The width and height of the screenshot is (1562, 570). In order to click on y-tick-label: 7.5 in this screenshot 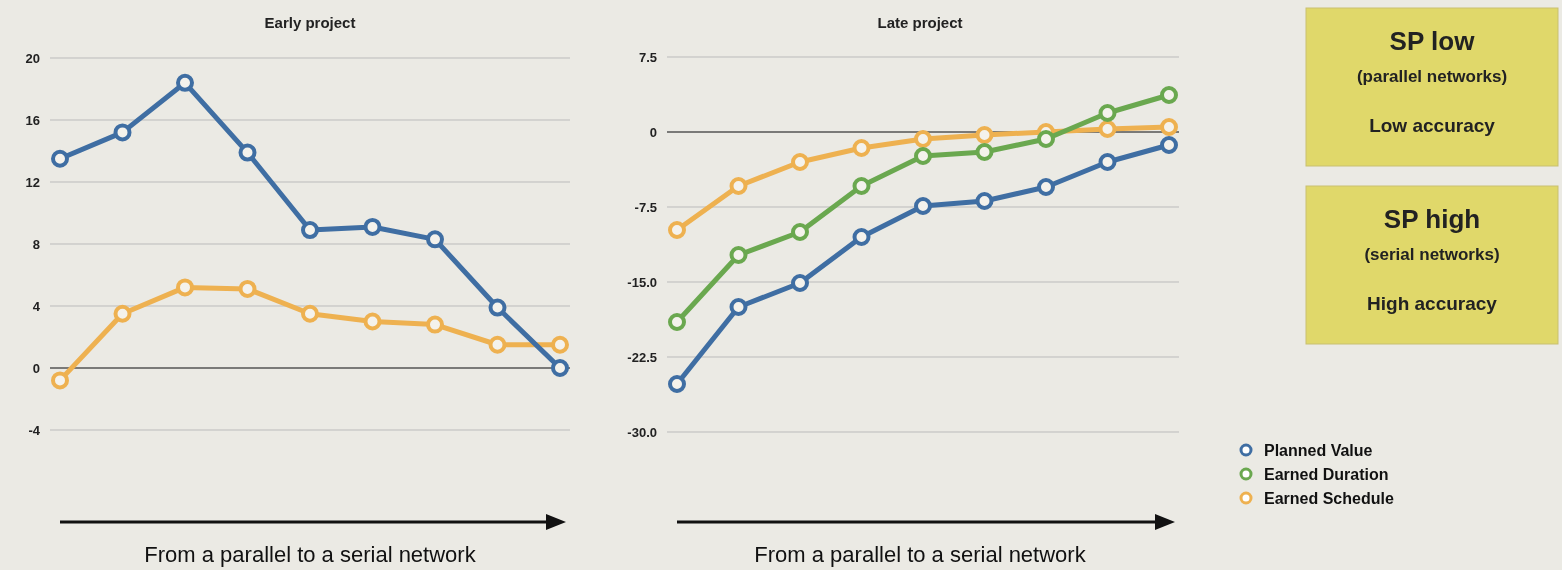, I will do `click(647, 57)`.